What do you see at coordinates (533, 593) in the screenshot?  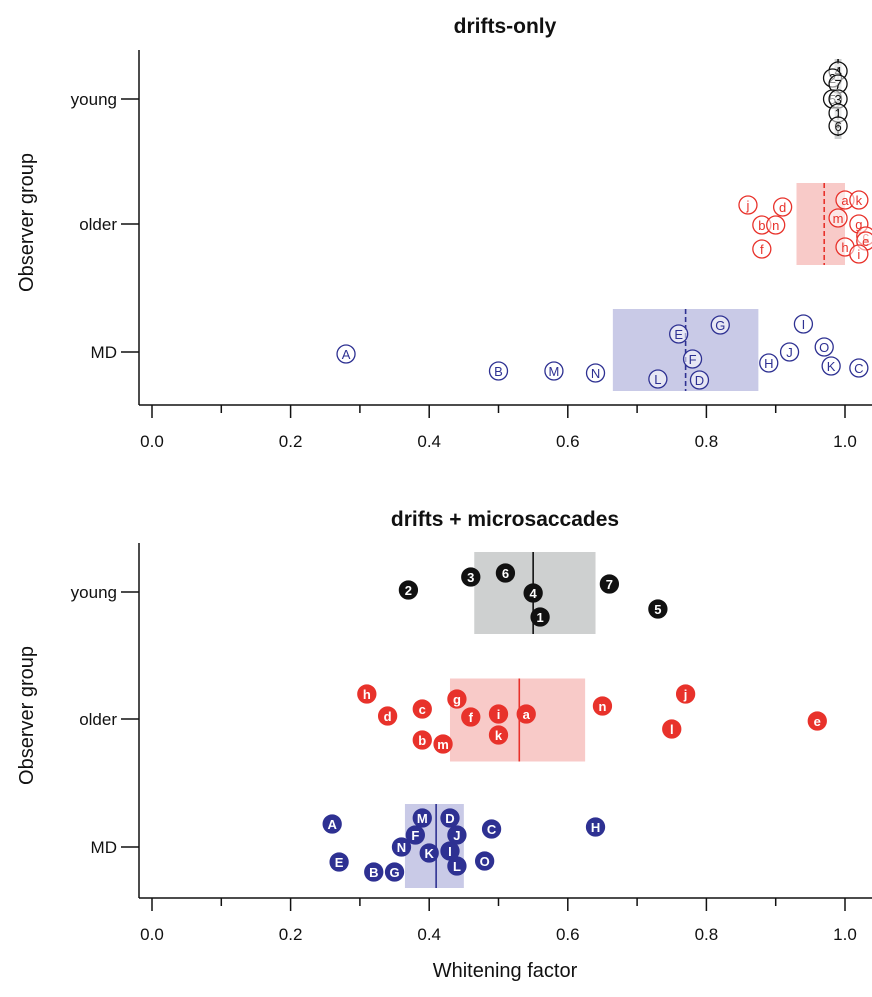 I see `data-point: 4` at bounding box center [533, 593].